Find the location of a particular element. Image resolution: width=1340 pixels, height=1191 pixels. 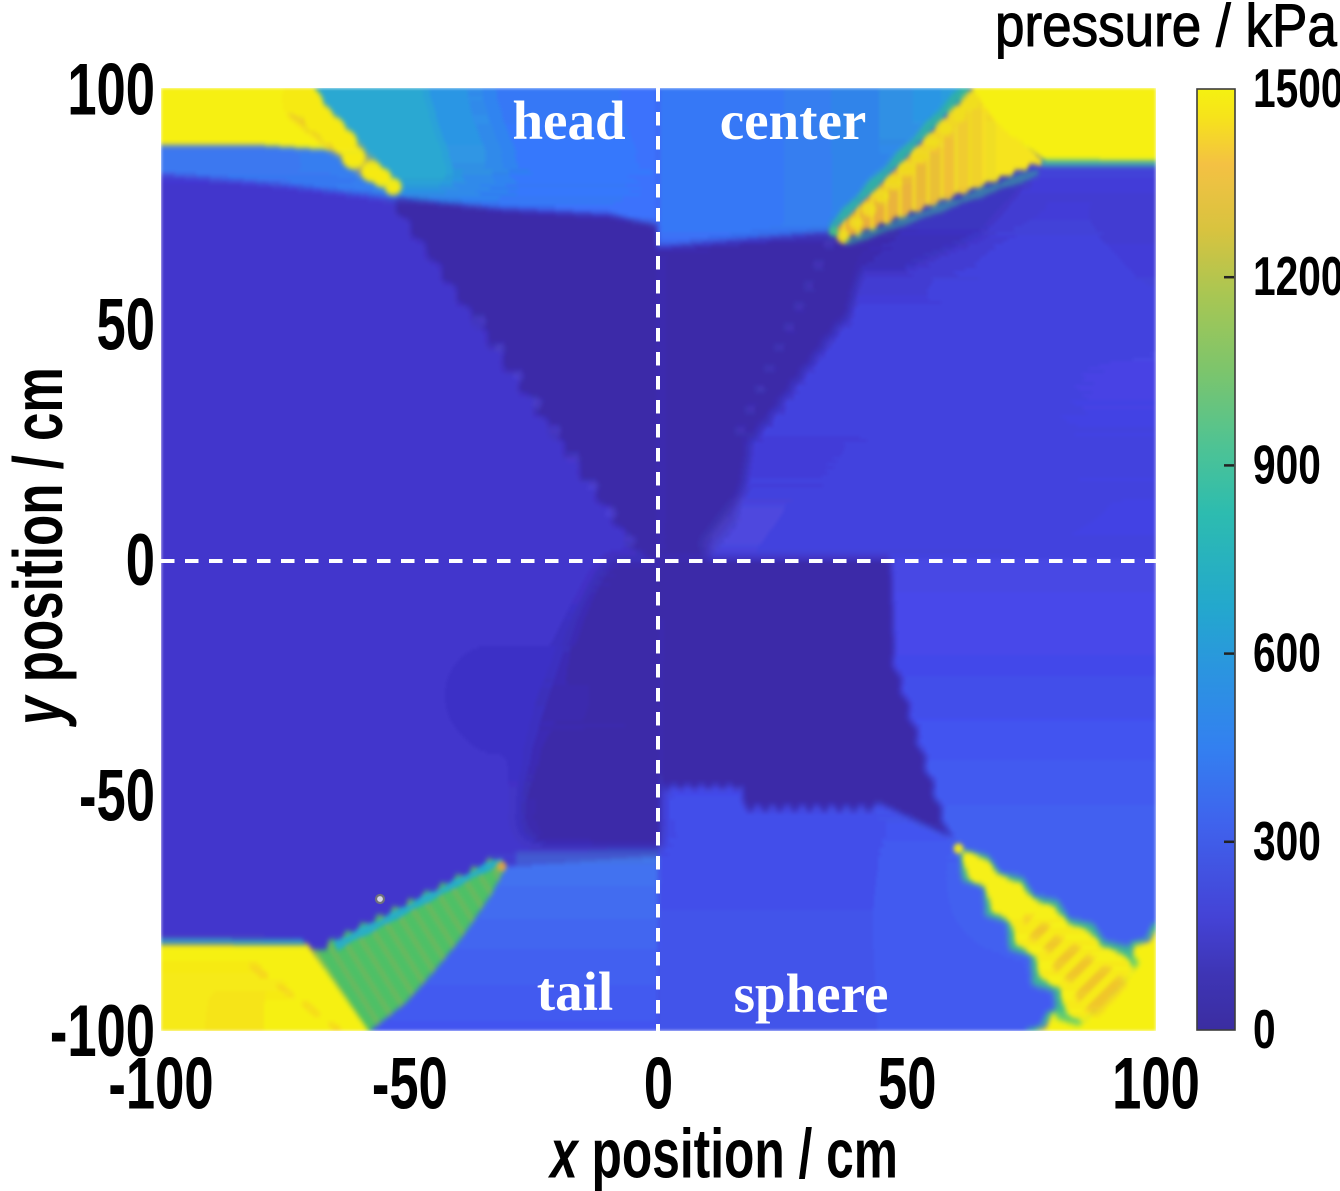

svg-text: sphere is located at coordinates (811, 993).